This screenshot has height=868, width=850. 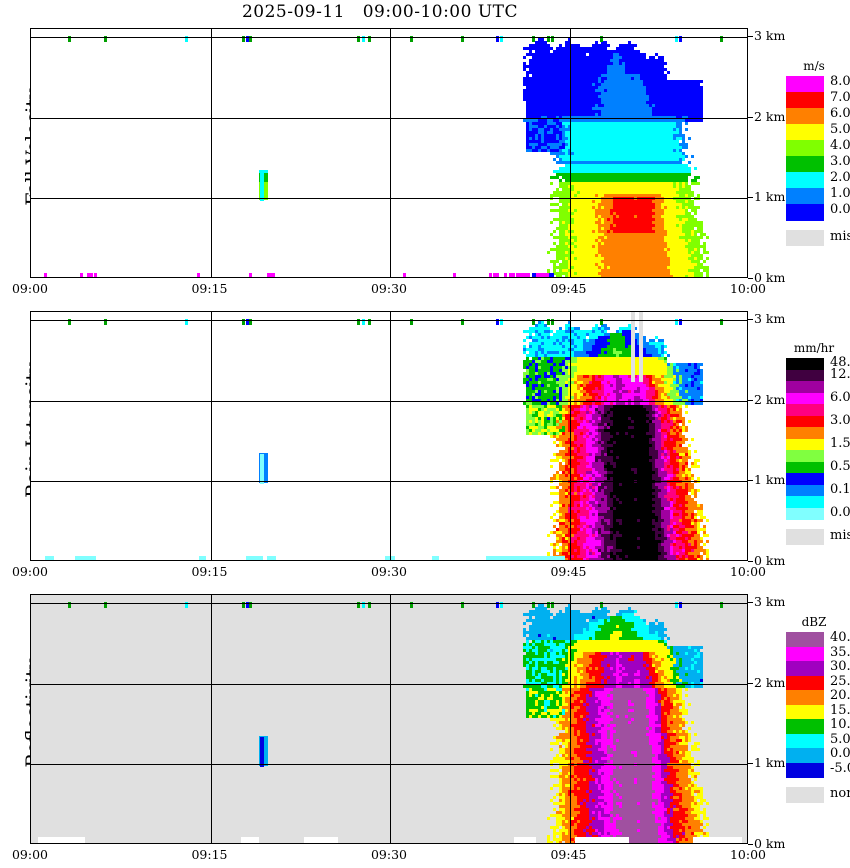 What do you see at coordinates (814, 348) in the screenshot?
I see `legend-unit-rain-intensity: mm/hr` at bounding box center [814, 348].